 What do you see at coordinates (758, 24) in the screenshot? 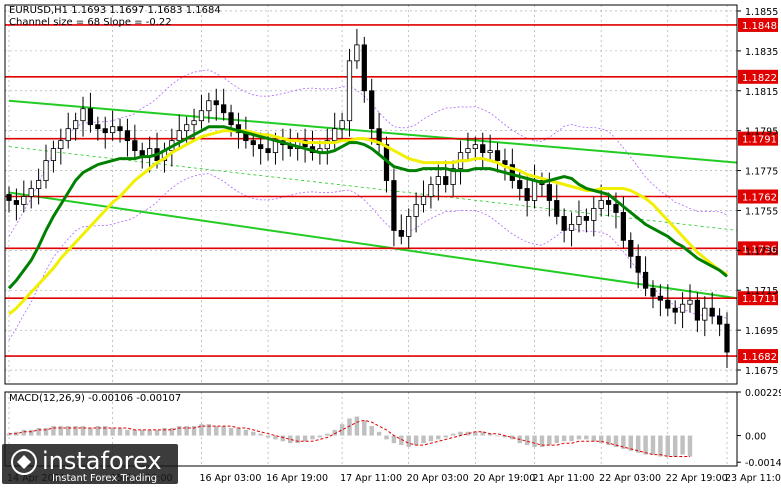
I see `level-tag` at bounding box center [758, 24].